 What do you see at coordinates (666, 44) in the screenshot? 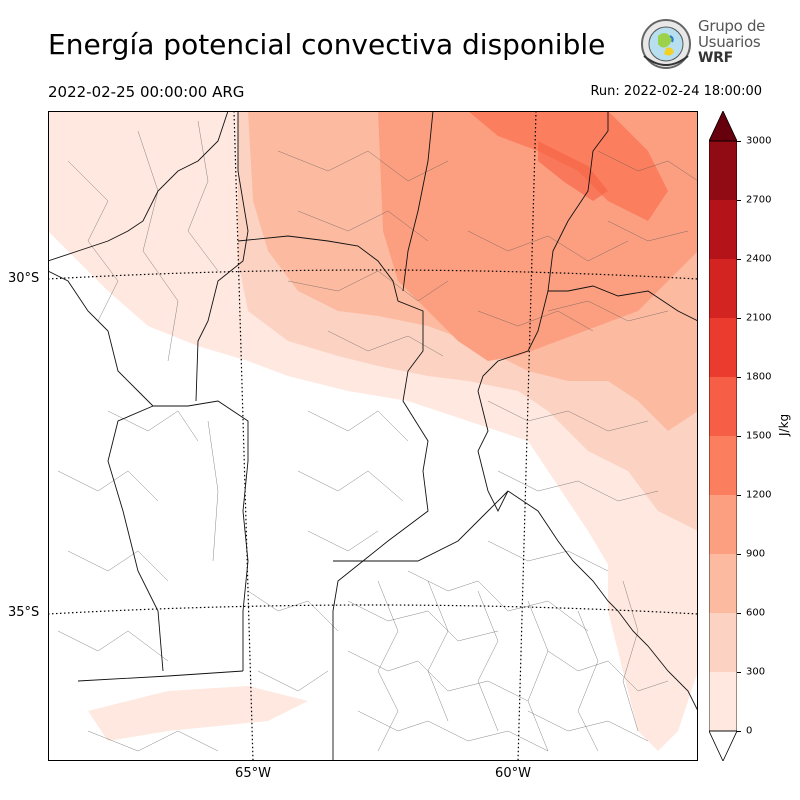
I see `globe-logo-icon` at bounding box center [666, 44].